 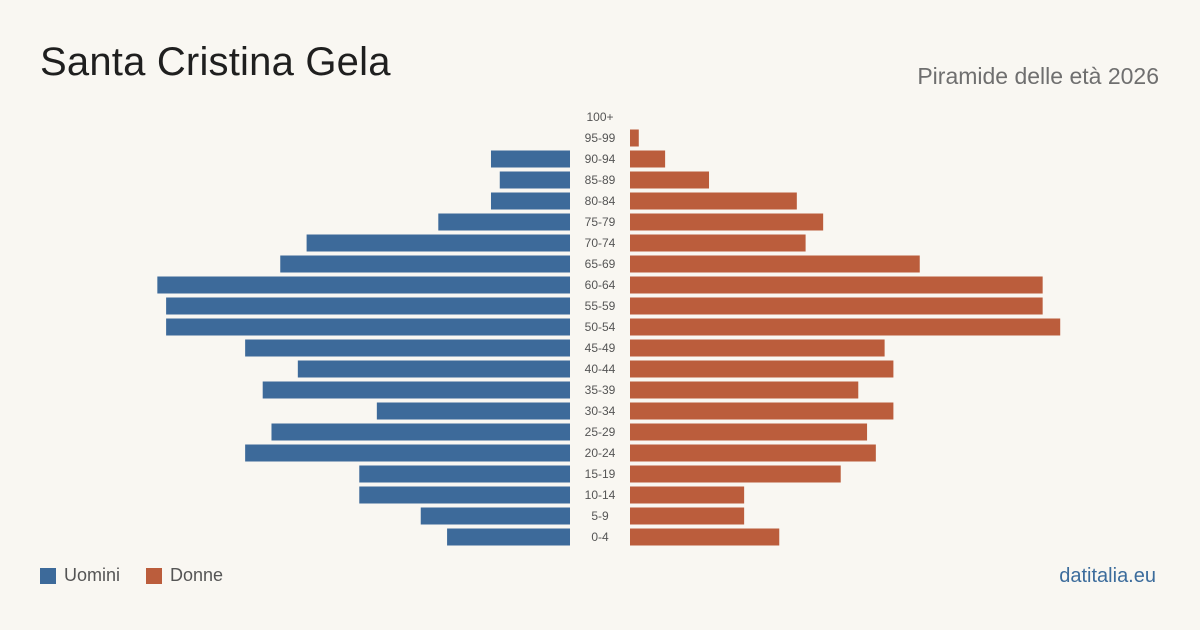 What do you see at coordinates (600, 432) in the screenshot?
I see `age-group-label: 25-29` at bounding box center [600, 432].